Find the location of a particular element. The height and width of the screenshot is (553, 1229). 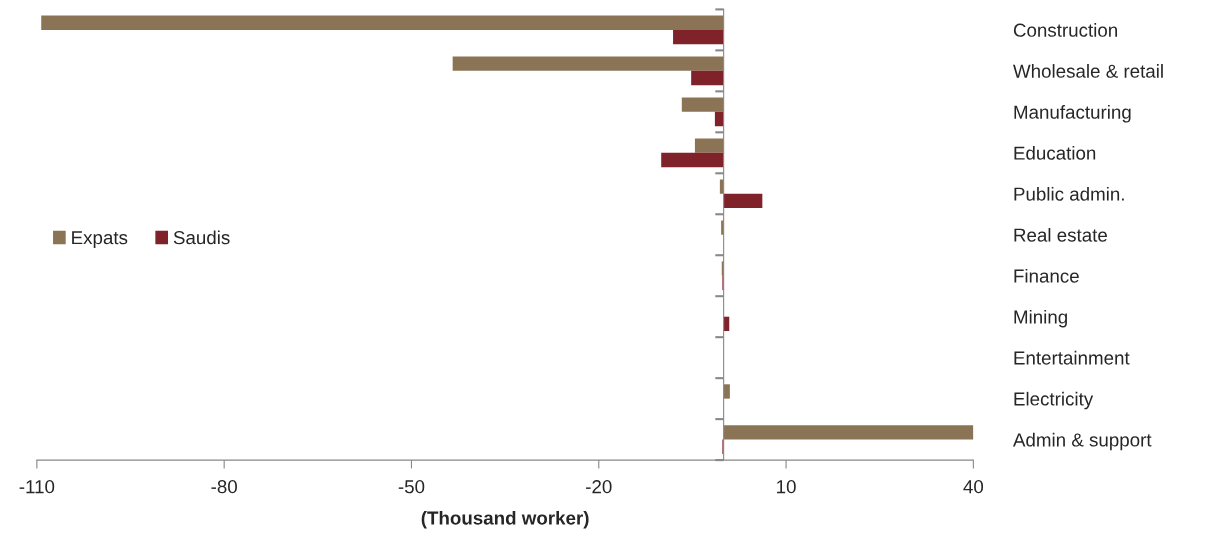

y-tick-label: Education is located at coordinates (1055, 153).